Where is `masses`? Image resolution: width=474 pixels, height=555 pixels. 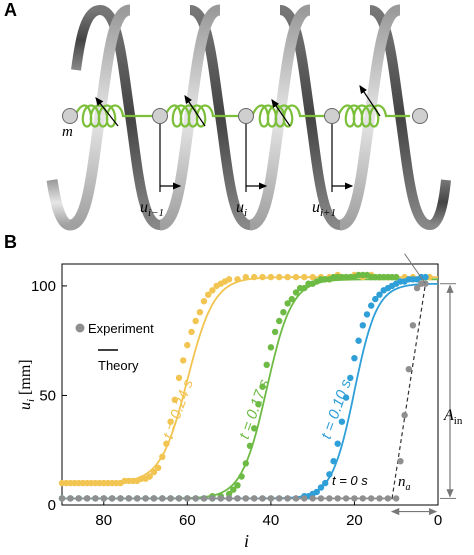
masses is located at coordinates (245, 116).